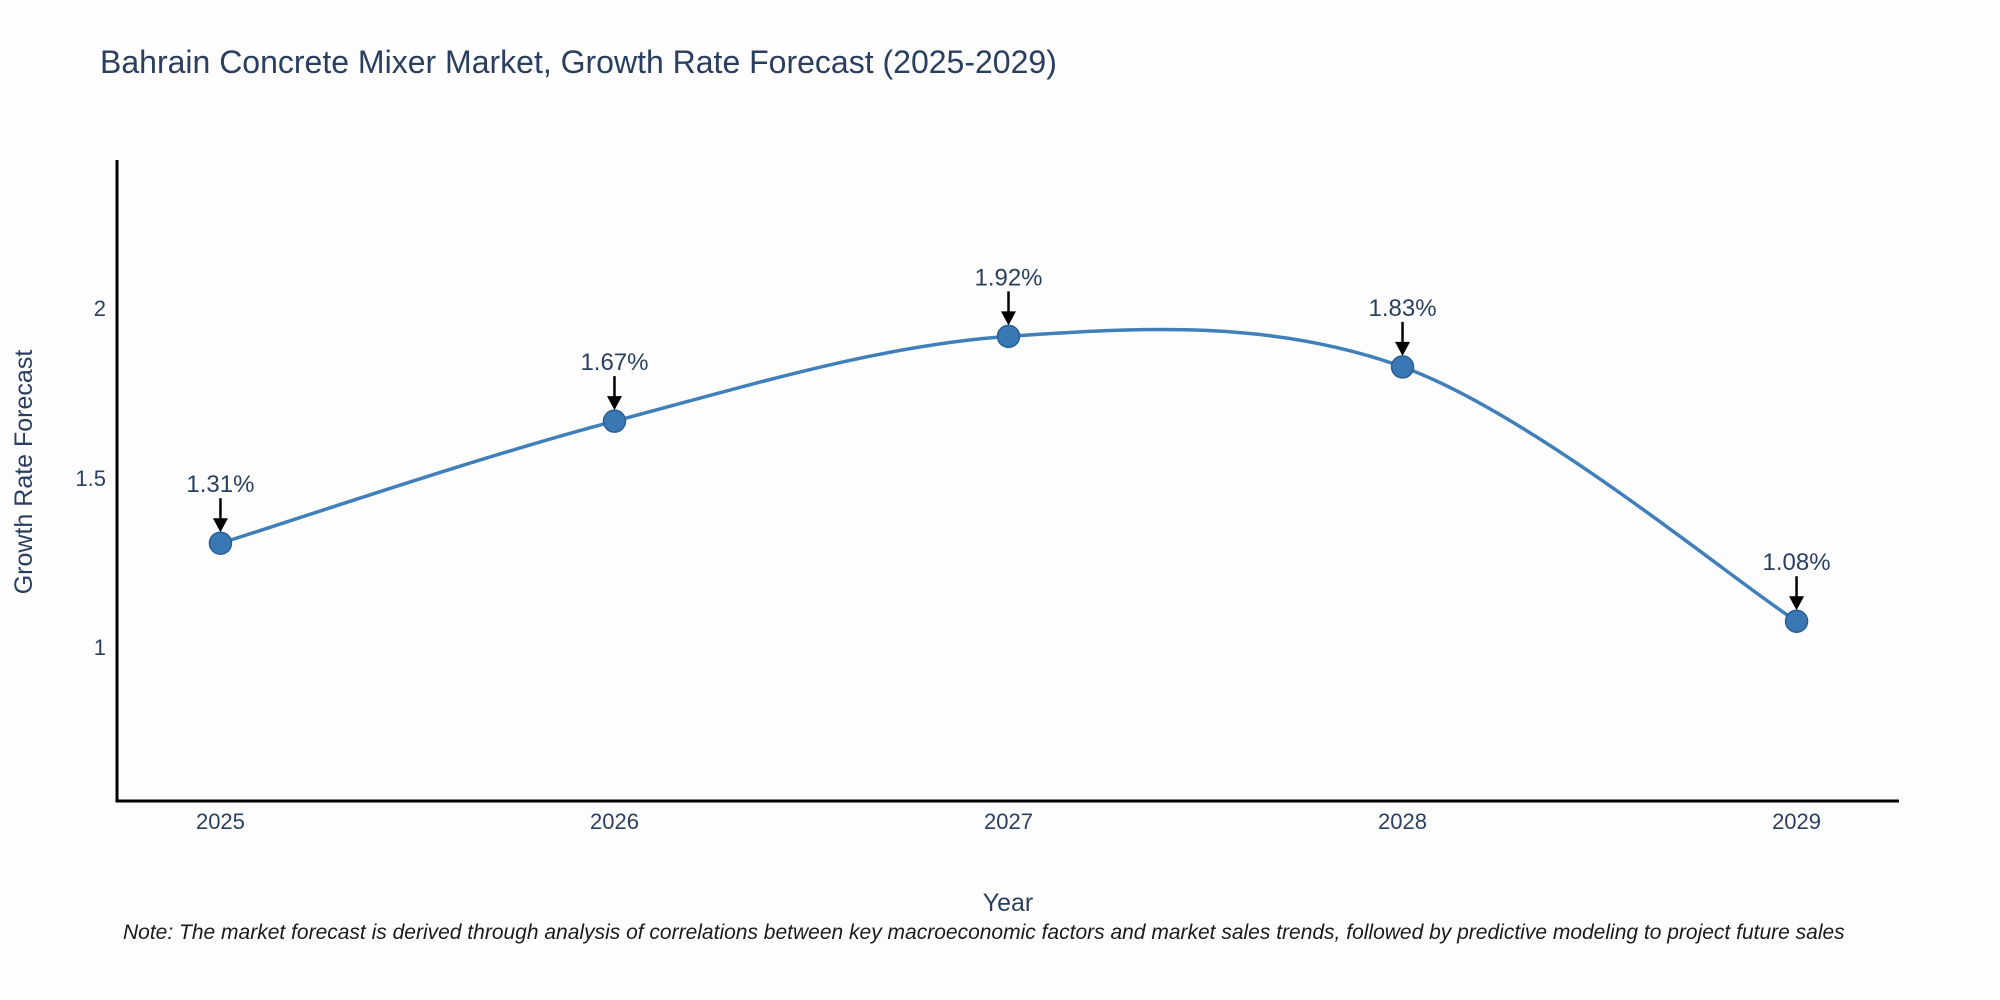 This screenshot has width=2000, height=1000. Describe the element at coordinates (1008, 336) in the screenshot. I see `data-point-2027` at that location.